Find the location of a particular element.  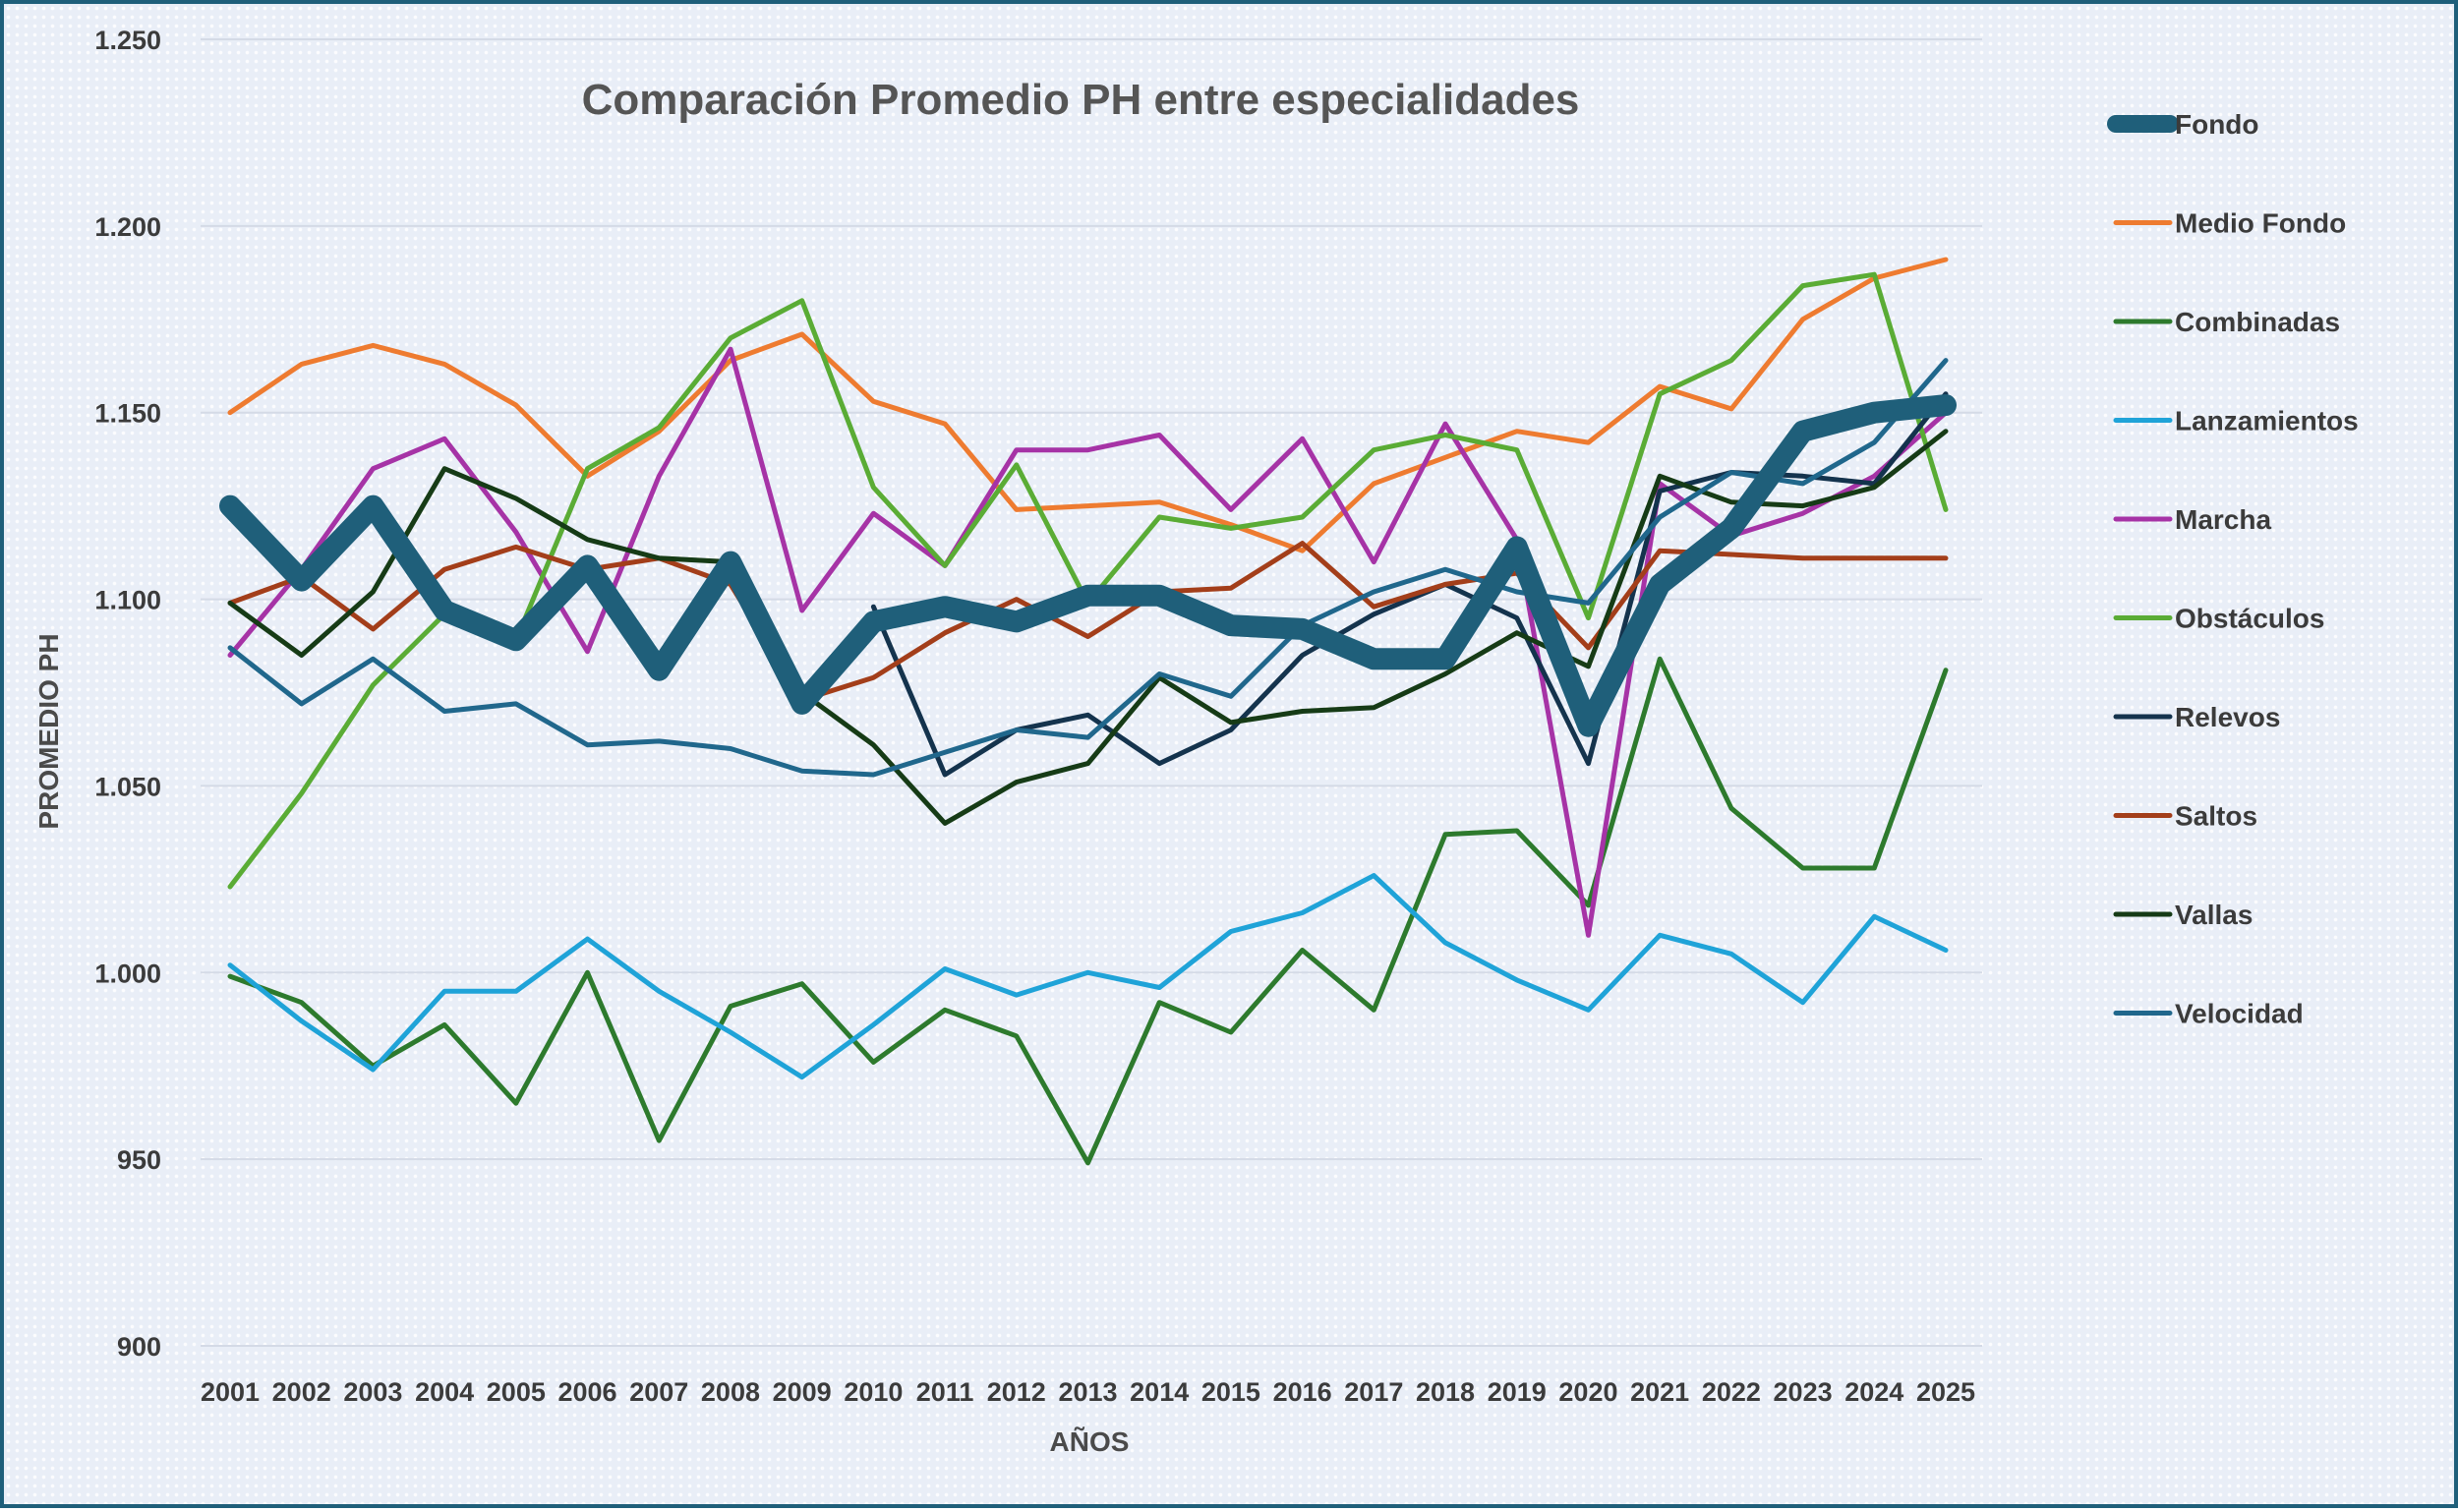

x-tick-label: 2011 is located at coordinates (945, 1392).